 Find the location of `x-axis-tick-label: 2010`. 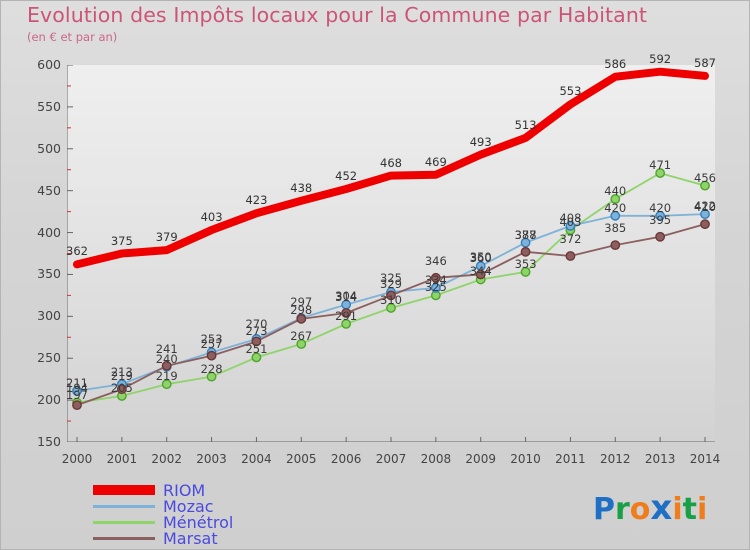

x-axis-tick-label: 2010 is located at coordinates (525, 459).